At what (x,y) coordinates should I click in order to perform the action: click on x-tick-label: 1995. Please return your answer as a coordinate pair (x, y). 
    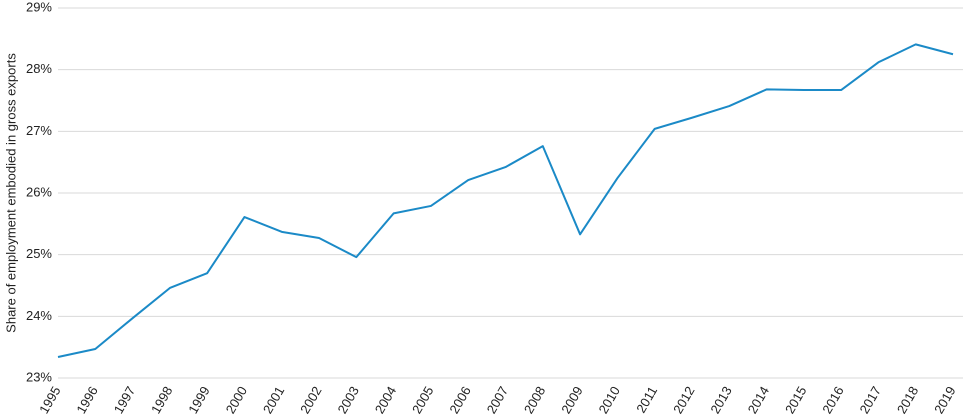
    Looking at the image, I should click on (49, 400).